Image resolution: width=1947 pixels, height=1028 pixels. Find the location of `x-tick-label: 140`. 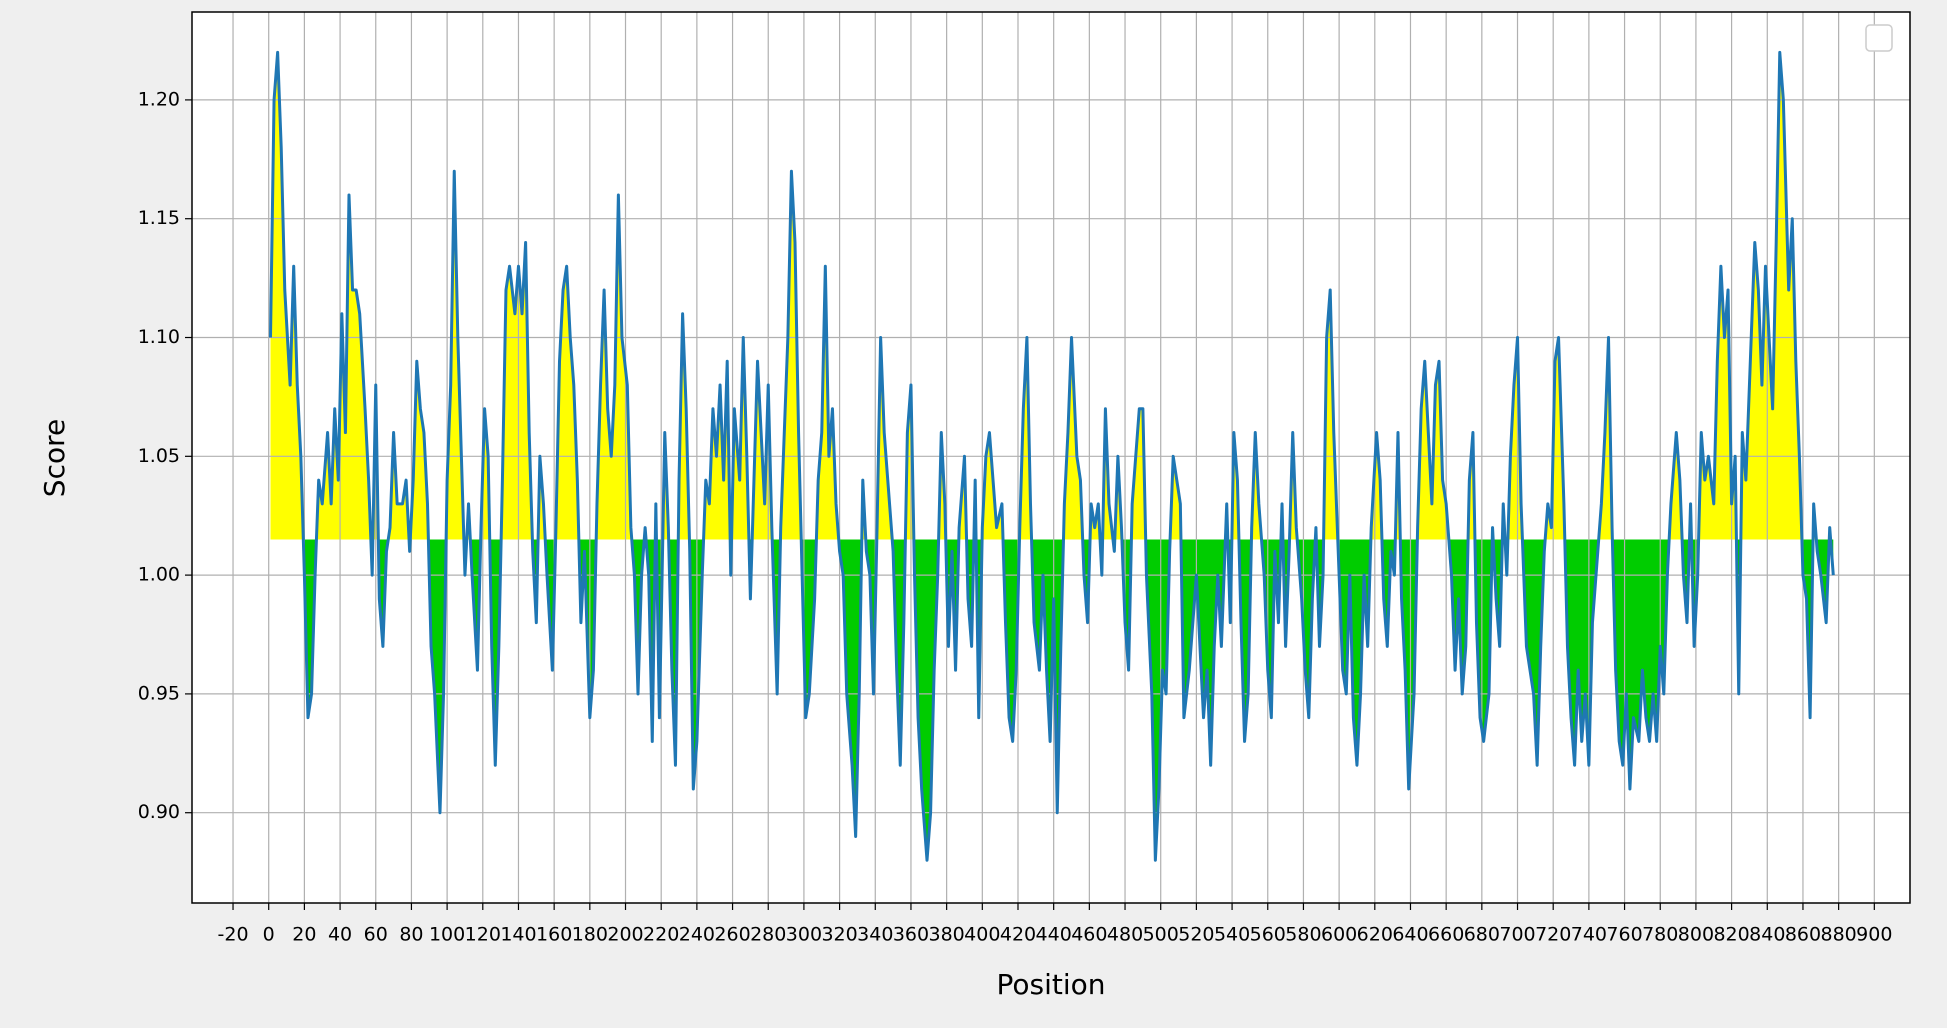

x-tick-label: 140 is located at coordinates (518, 935).